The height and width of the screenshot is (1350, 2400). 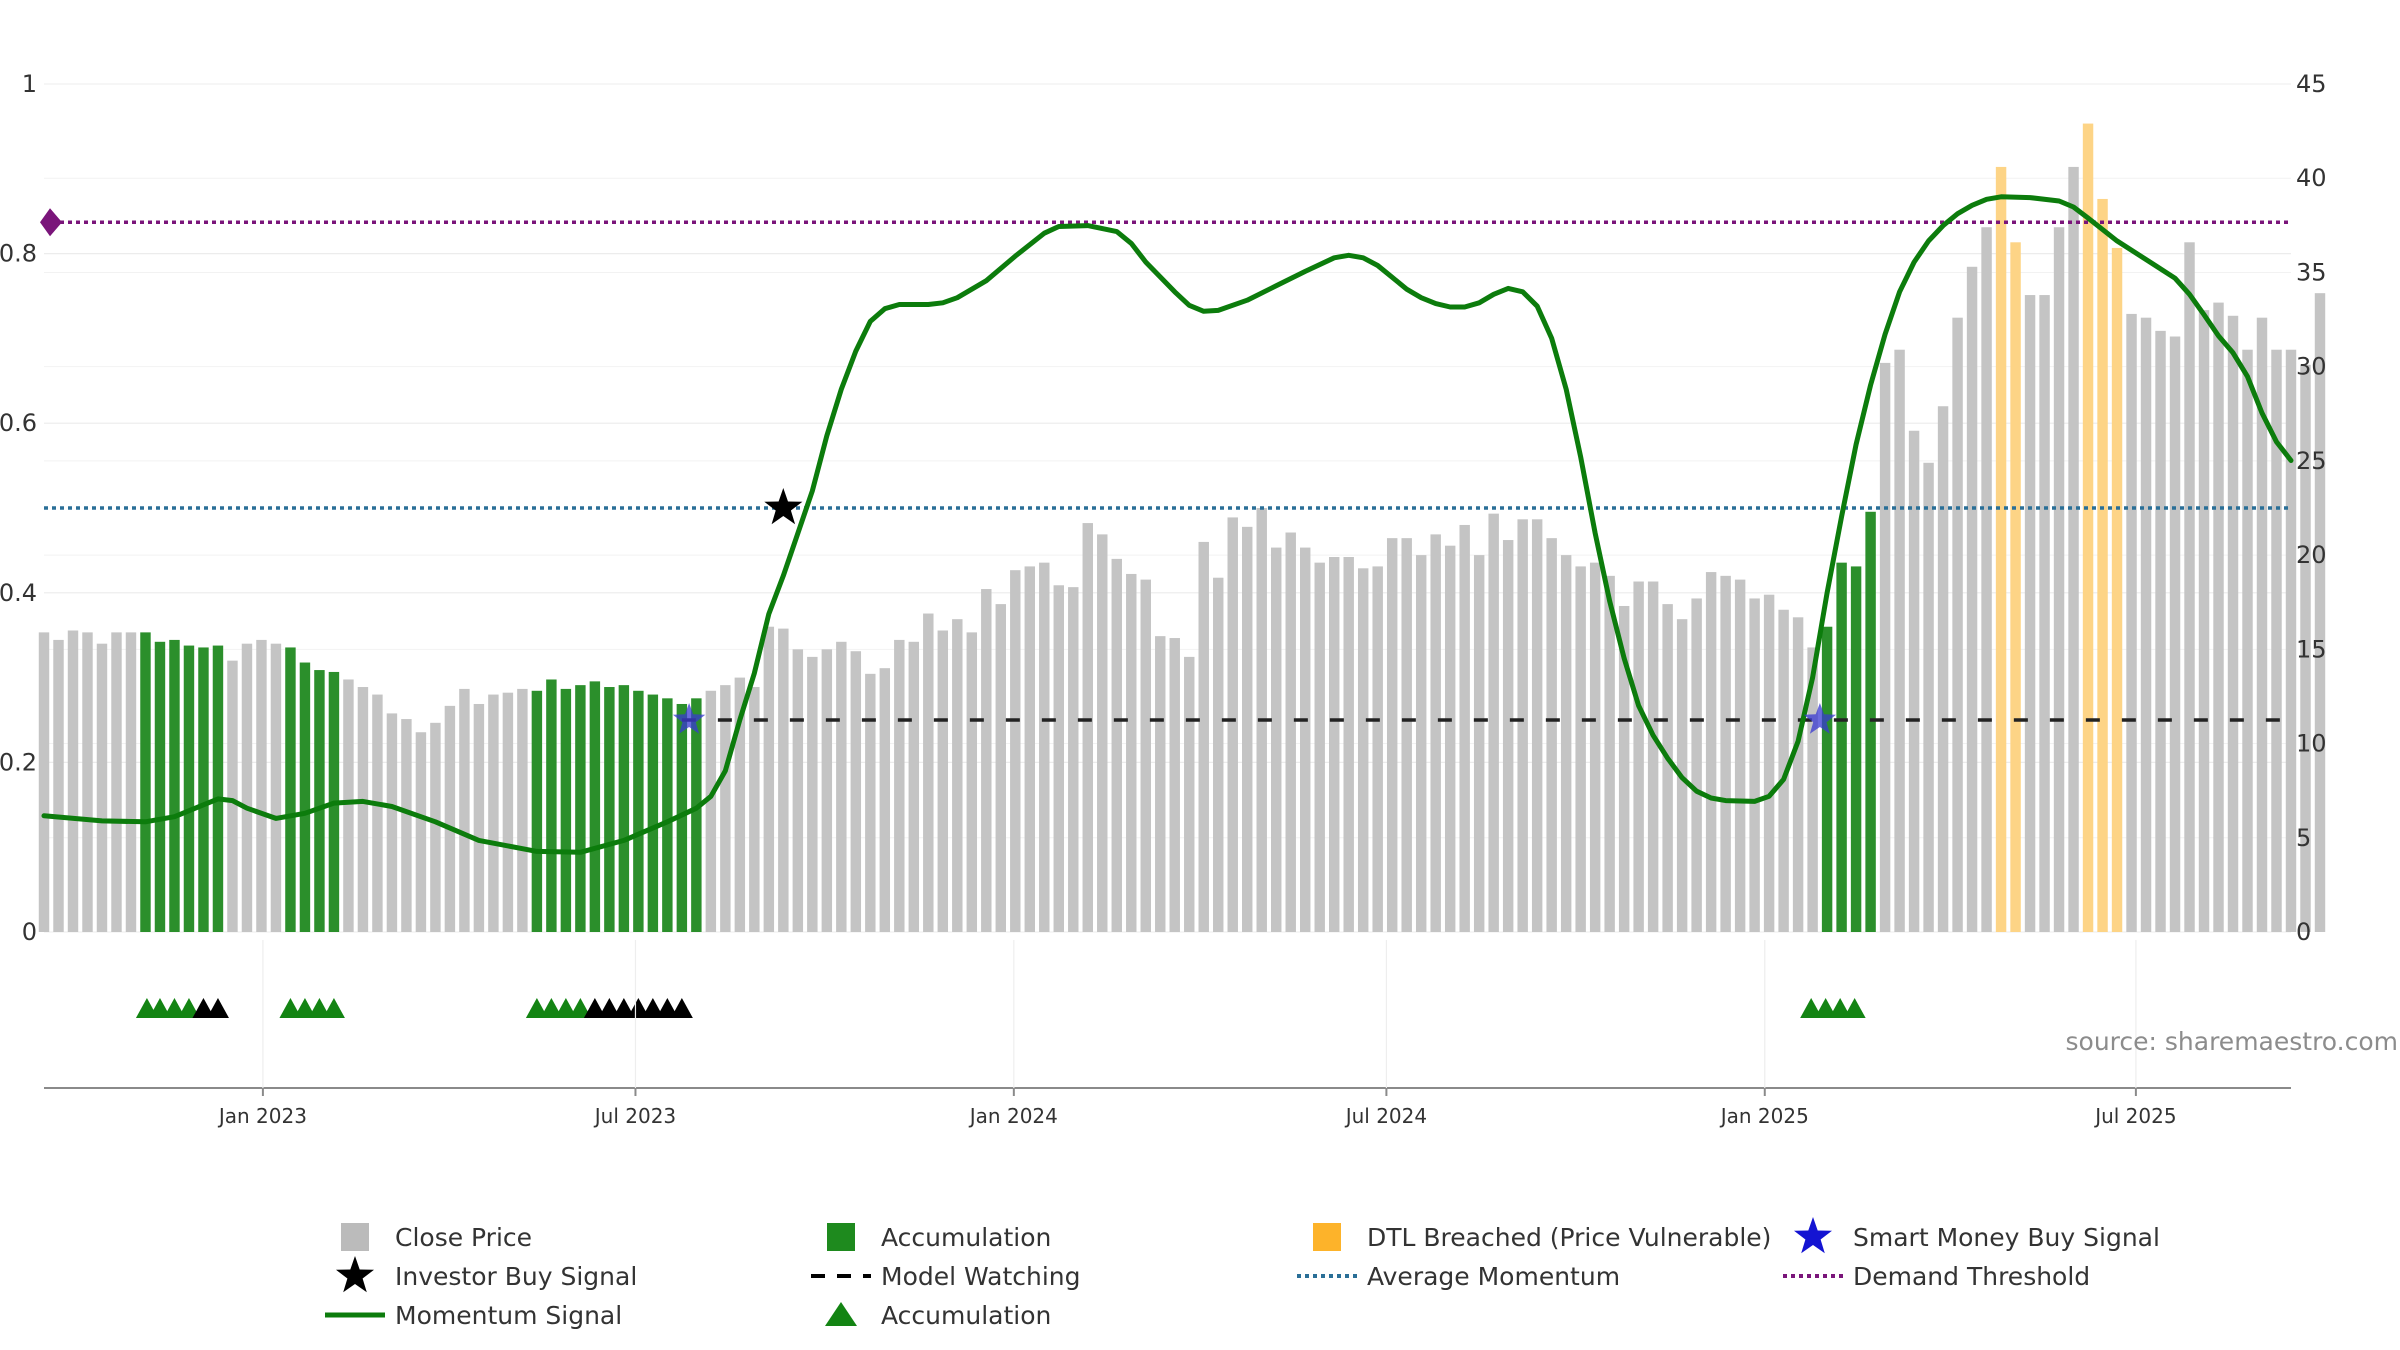 I want to click on right-tick-label: 0, so click(x=2303, y=932).